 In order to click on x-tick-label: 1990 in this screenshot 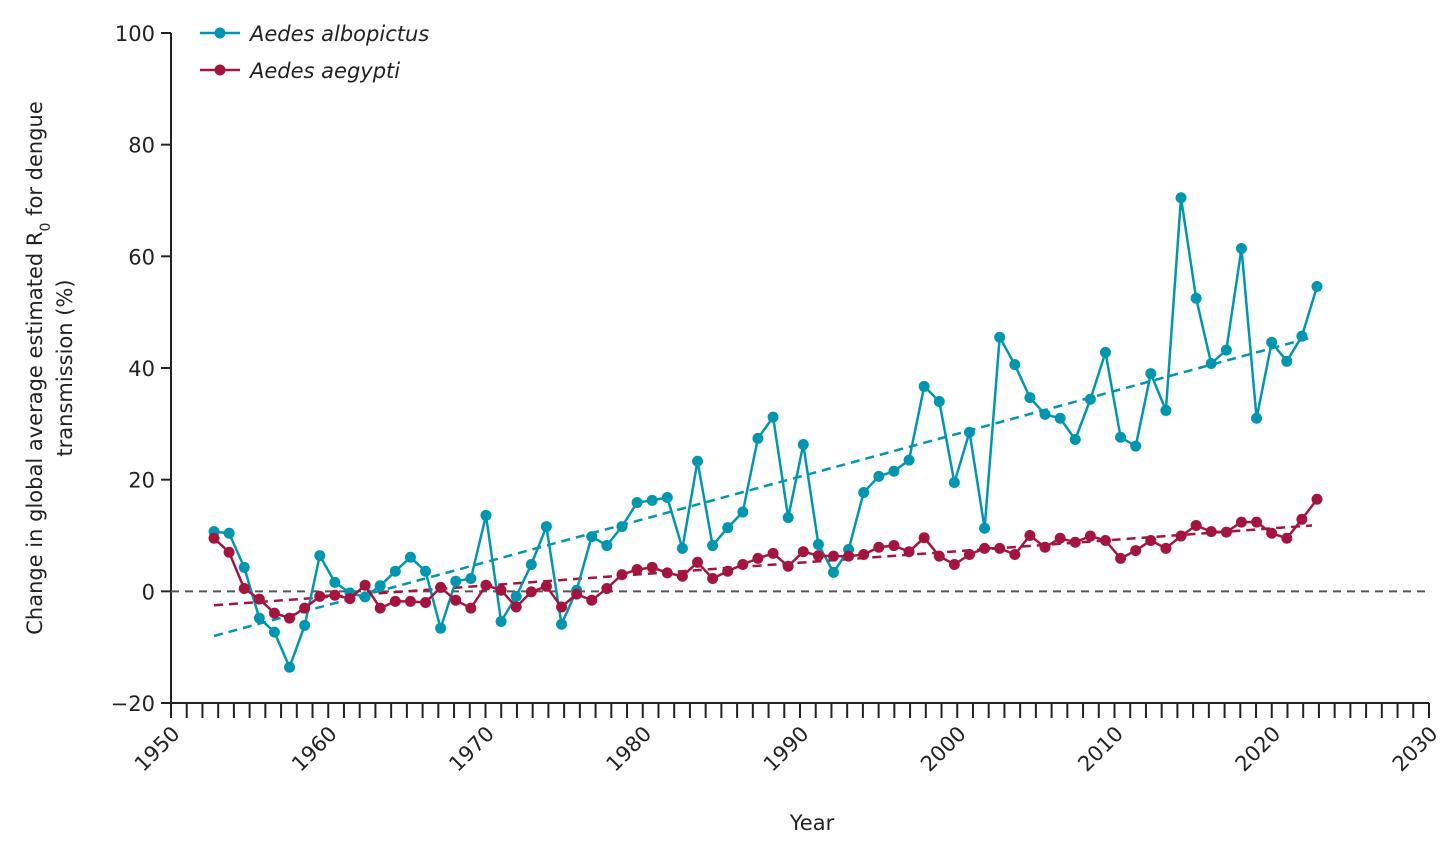, I will do `click(786, 749)`.